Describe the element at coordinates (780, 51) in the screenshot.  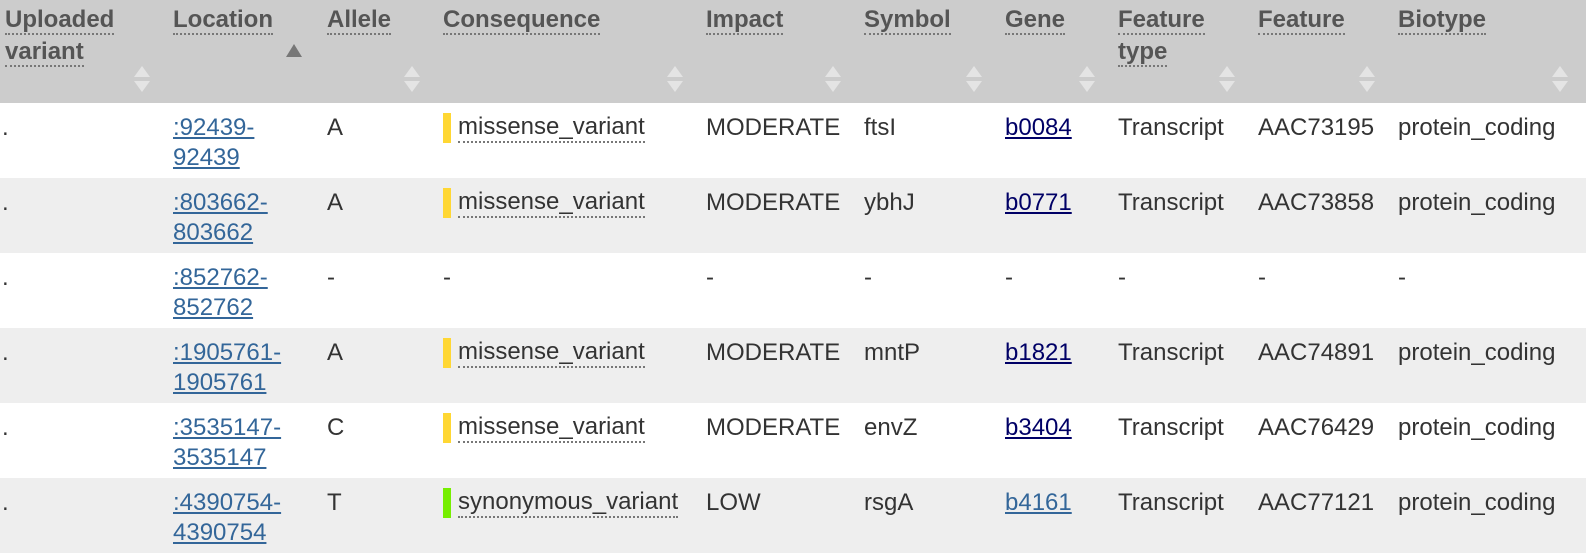
I see `column-header-impact: Impact` at that location.